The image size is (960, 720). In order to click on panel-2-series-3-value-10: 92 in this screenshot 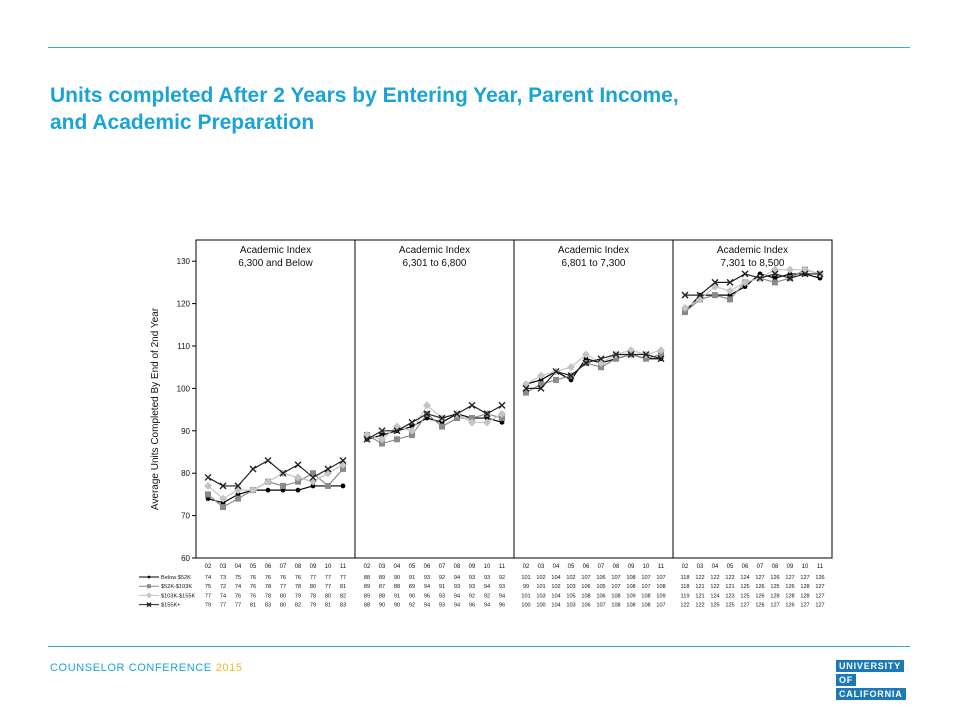, I will do `click(487, 596)`.